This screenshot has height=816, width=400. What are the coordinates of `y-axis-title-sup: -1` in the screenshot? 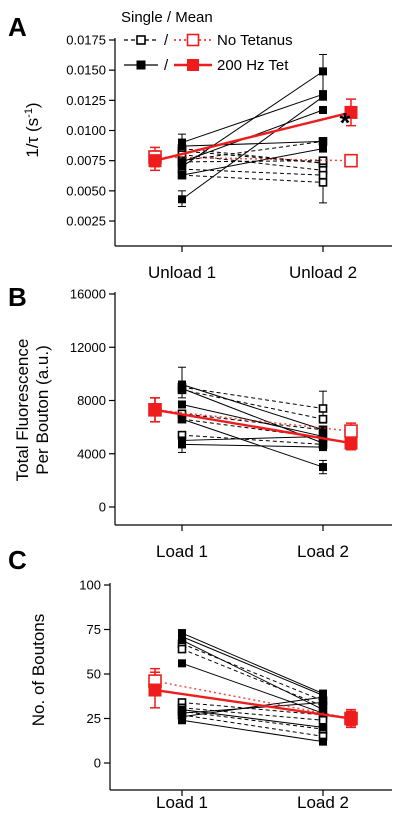 It's located at (29, 113).